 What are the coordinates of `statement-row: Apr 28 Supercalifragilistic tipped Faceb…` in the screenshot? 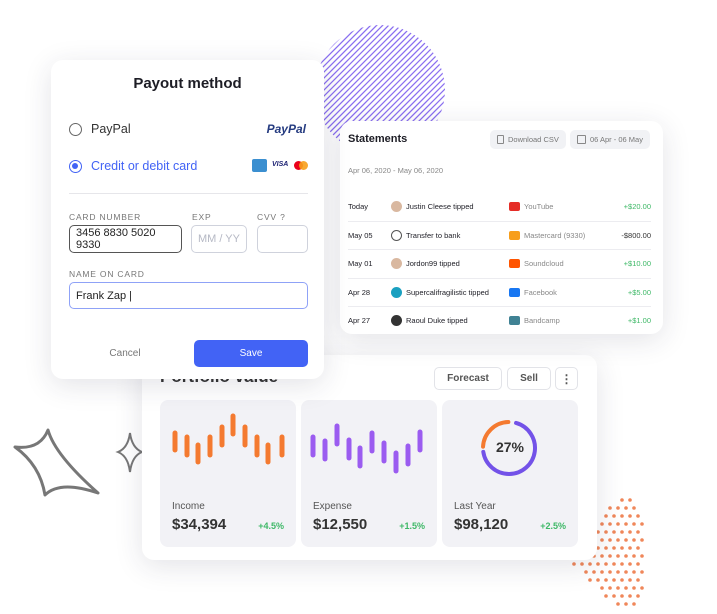 It's located at (499, 291).